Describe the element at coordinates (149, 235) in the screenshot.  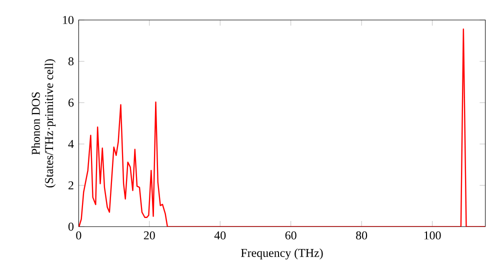
I see `x-tick-label: 20` at that location.